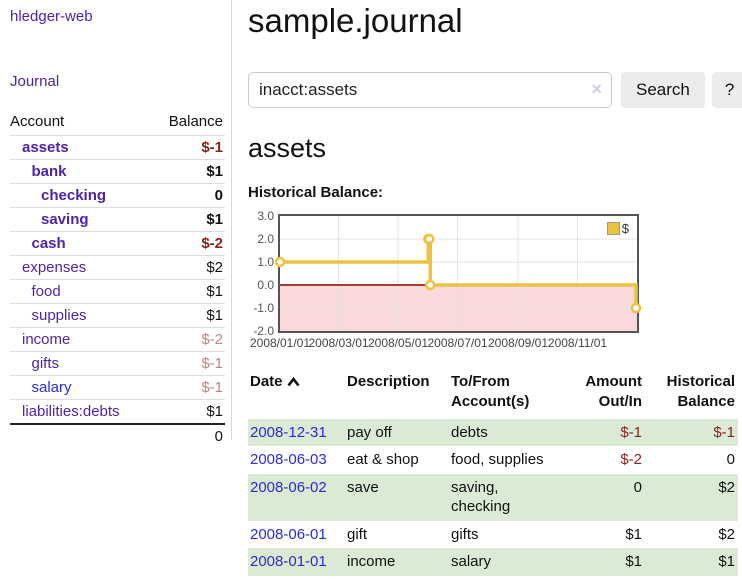  Describe the element at coordinates (81, 435) in the screenshot. I see `account-total-spacer` at that location.